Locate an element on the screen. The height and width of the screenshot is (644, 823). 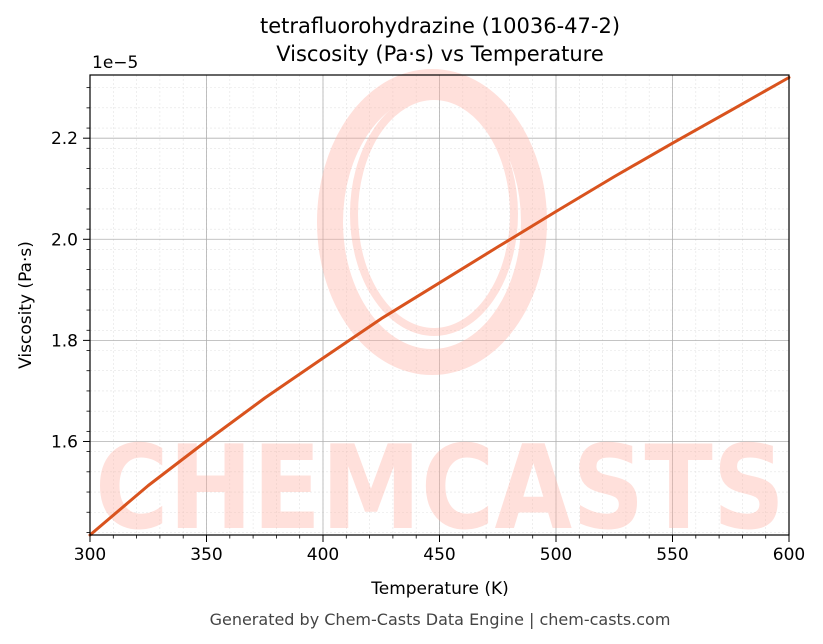
x-axis-label: Temperature (K) is located at coordinates (439, 589).